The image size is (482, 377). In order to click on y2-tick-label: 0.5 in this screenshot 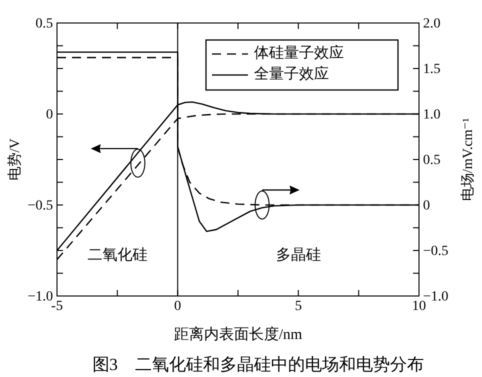, I will do `click(431, 160)`.